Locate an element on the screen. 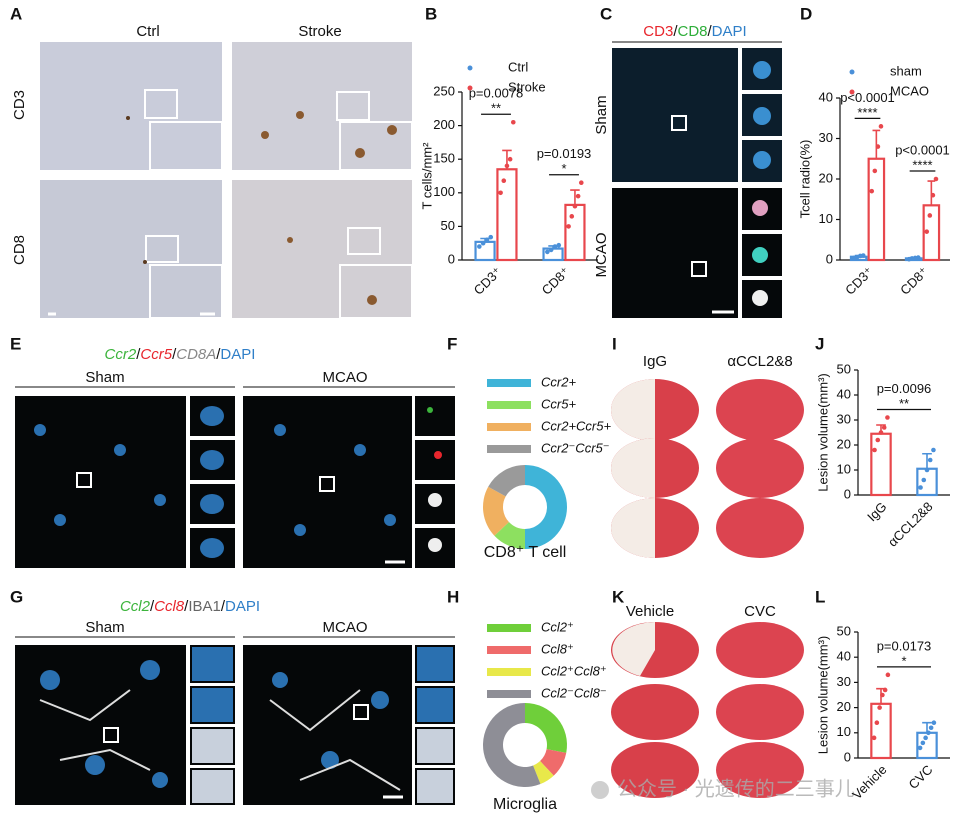 This screenshot has height=825, width=960. column-label: αCCL2&8 is located at coordinates (759, 361).